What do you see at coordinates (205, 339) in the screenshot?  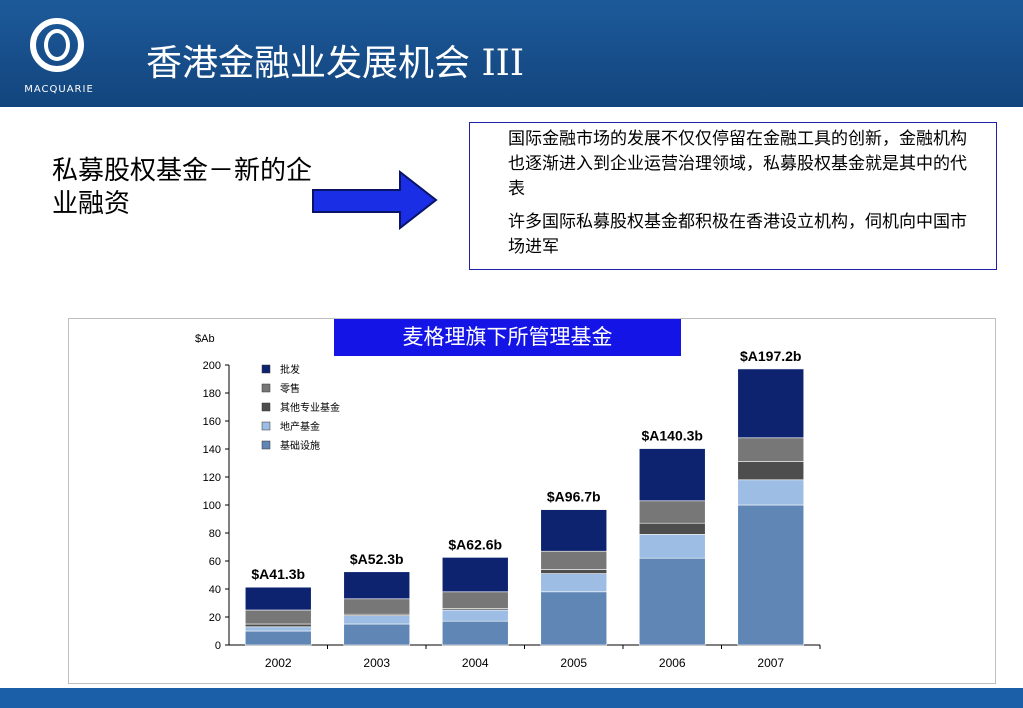 I see `y-axis-label: $Ab` at bounding box center [205, 339].